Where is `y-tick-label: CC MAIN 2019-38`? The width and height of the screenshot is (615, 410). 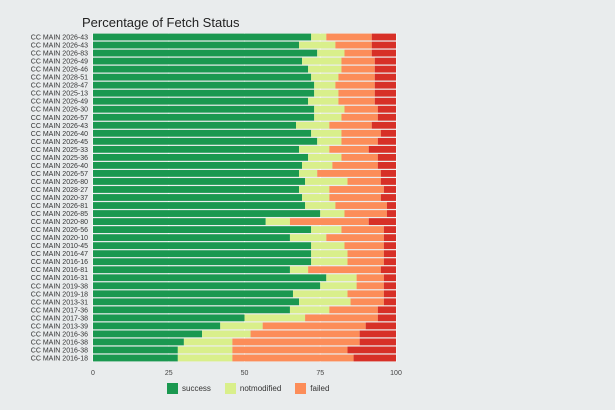 y-tick-label: CC MAIN 2019-38 is located at coordinates (59, 286).